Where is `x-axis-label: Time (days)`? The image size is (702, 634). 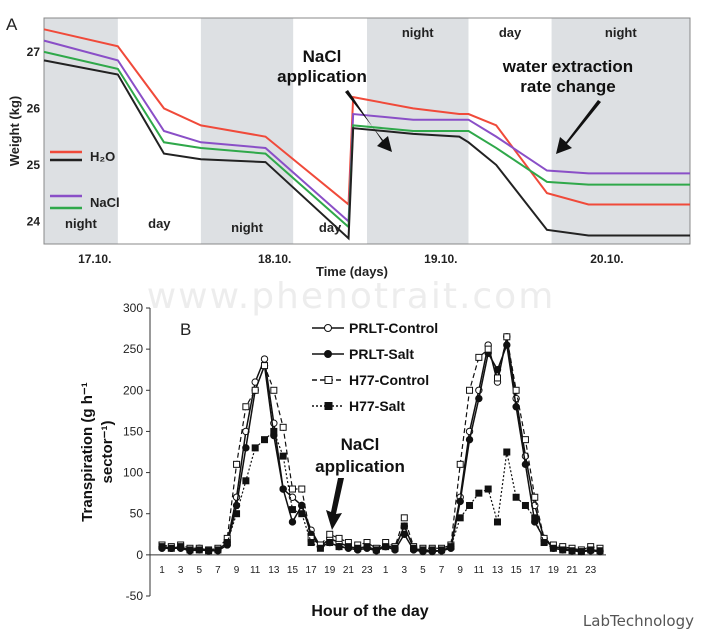 x-axis-label: Time (days) is located at coordinates (352, 271).